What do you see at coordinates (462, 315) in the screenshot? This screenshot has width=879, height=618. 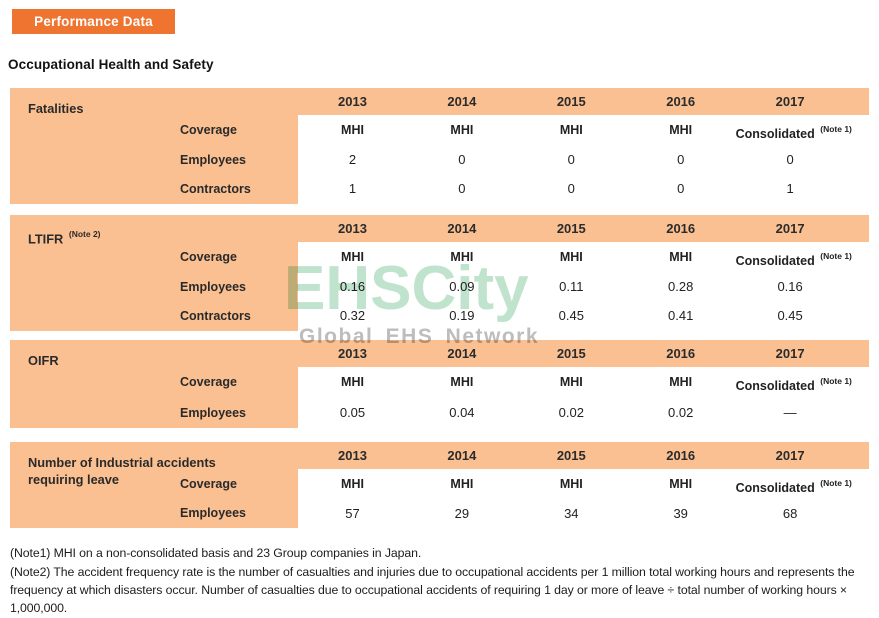 I see `cell: 0.19` at bounding box center [462, 315].